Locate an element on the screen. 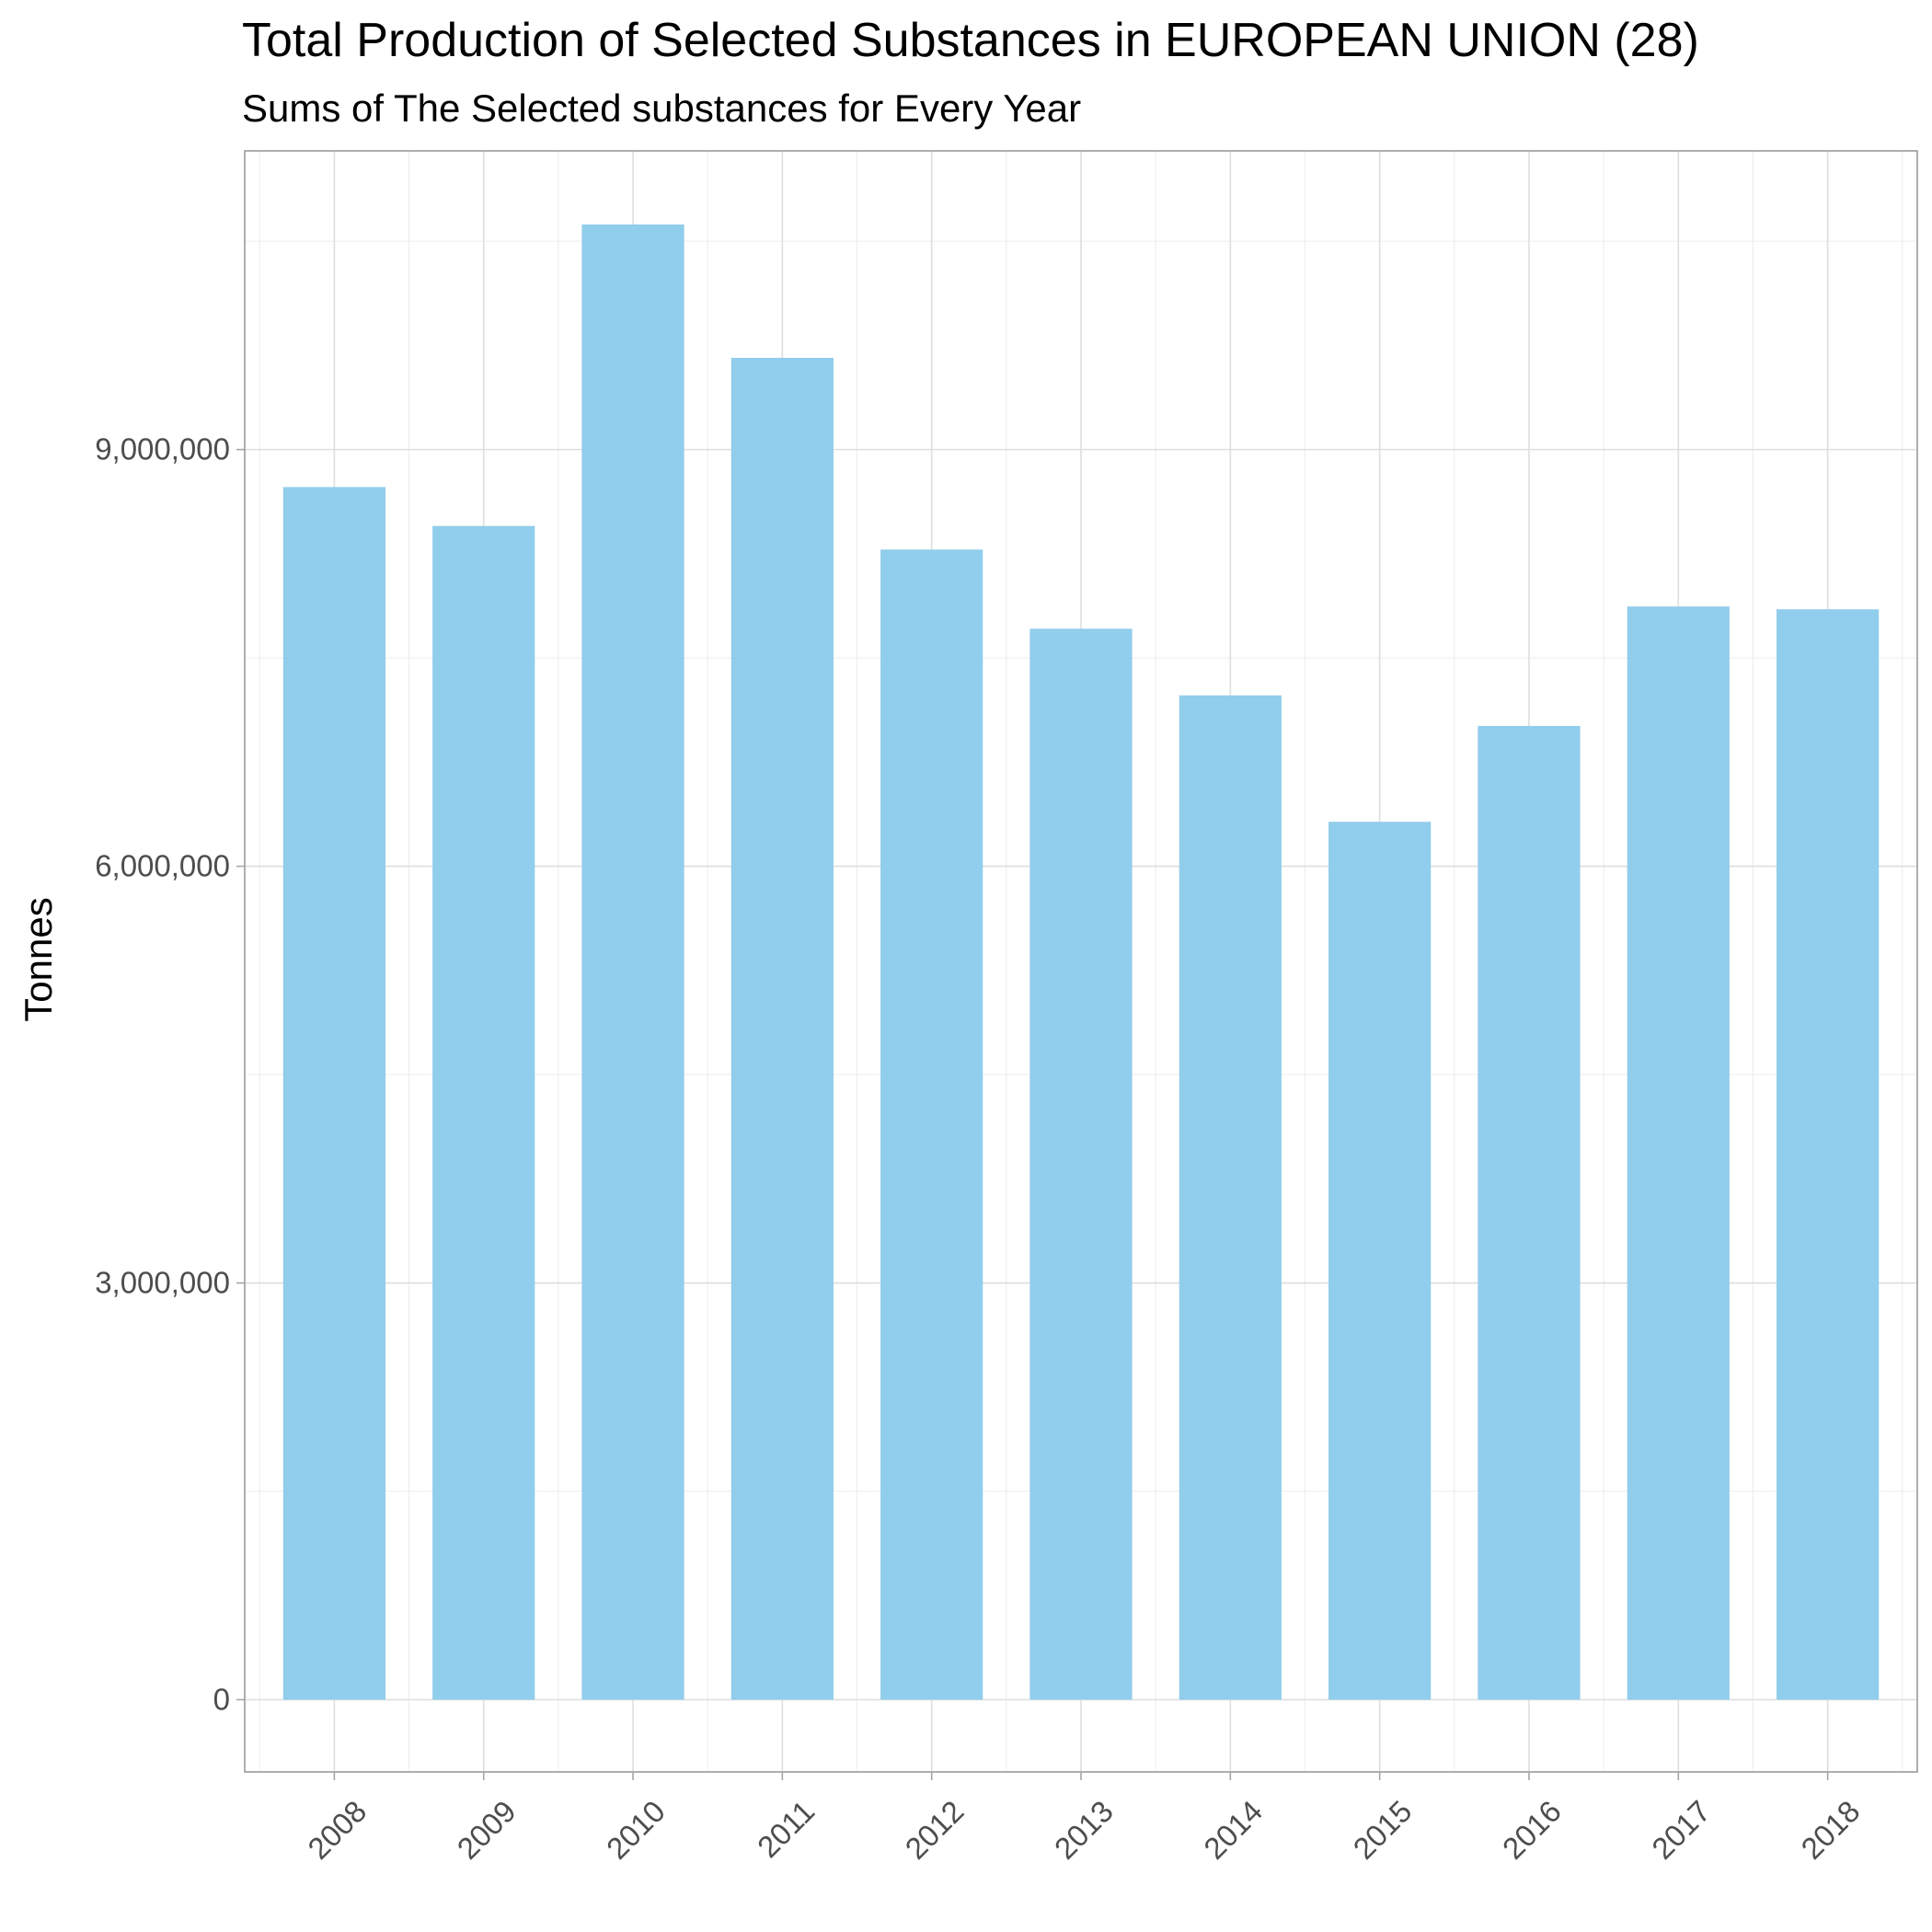 This screenshot has height=1932, width=1932. x-tick-label-2013: 2013 is located at coordinates (1084, 1830).